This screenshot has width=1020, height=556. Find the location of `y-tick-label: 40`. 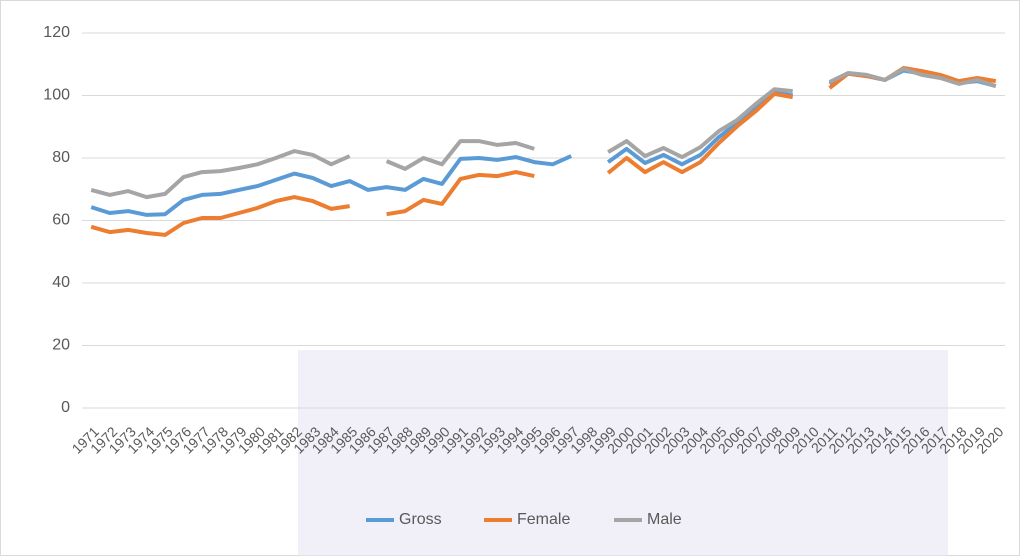

y-tick-label: 40 is located at coordinates (61, 282).